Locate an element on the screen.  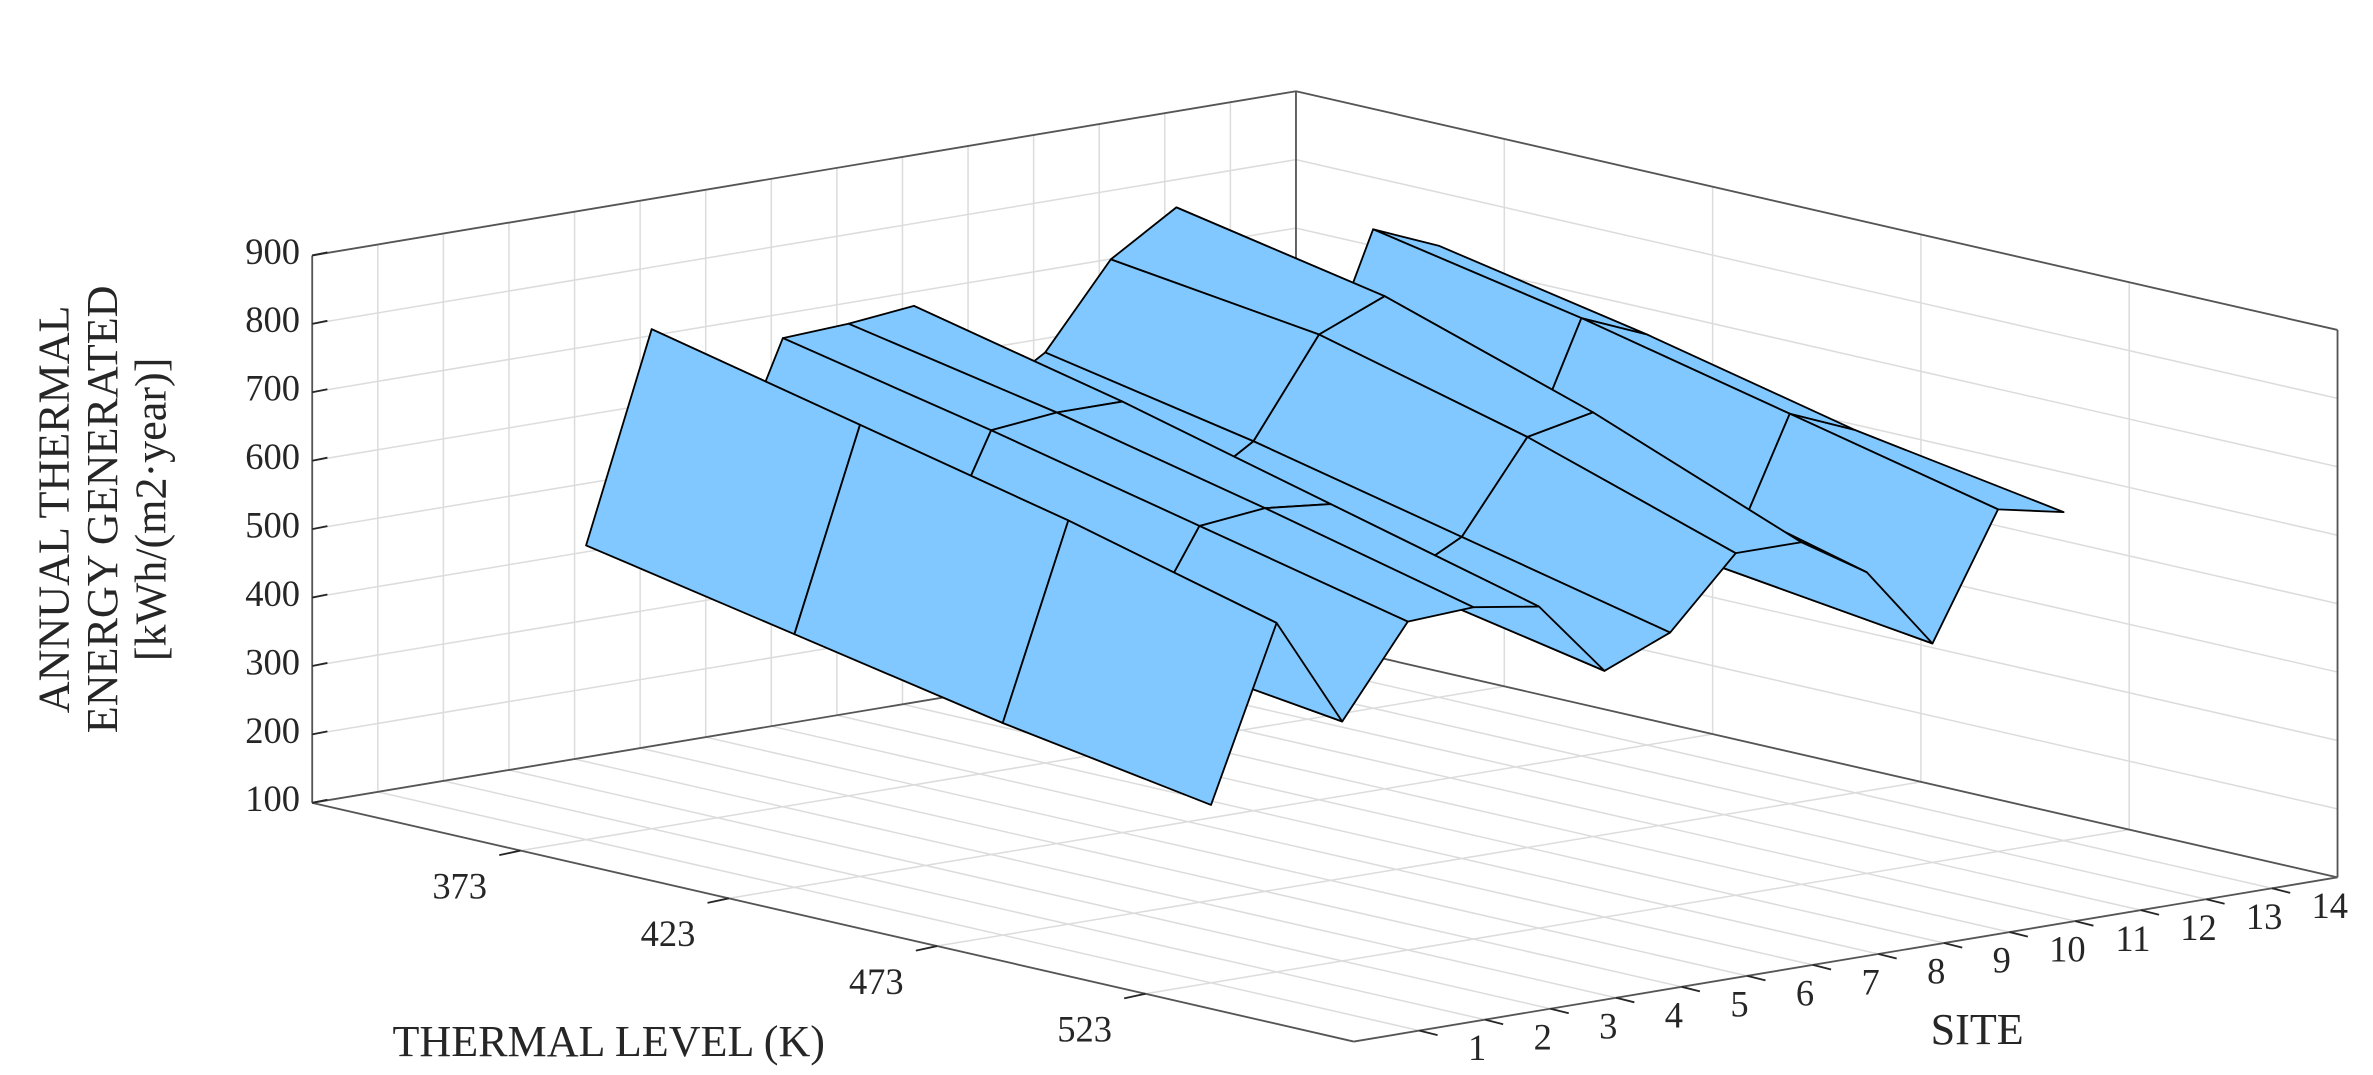
z-tick-label: 700 is located at coordinates (272, 388).